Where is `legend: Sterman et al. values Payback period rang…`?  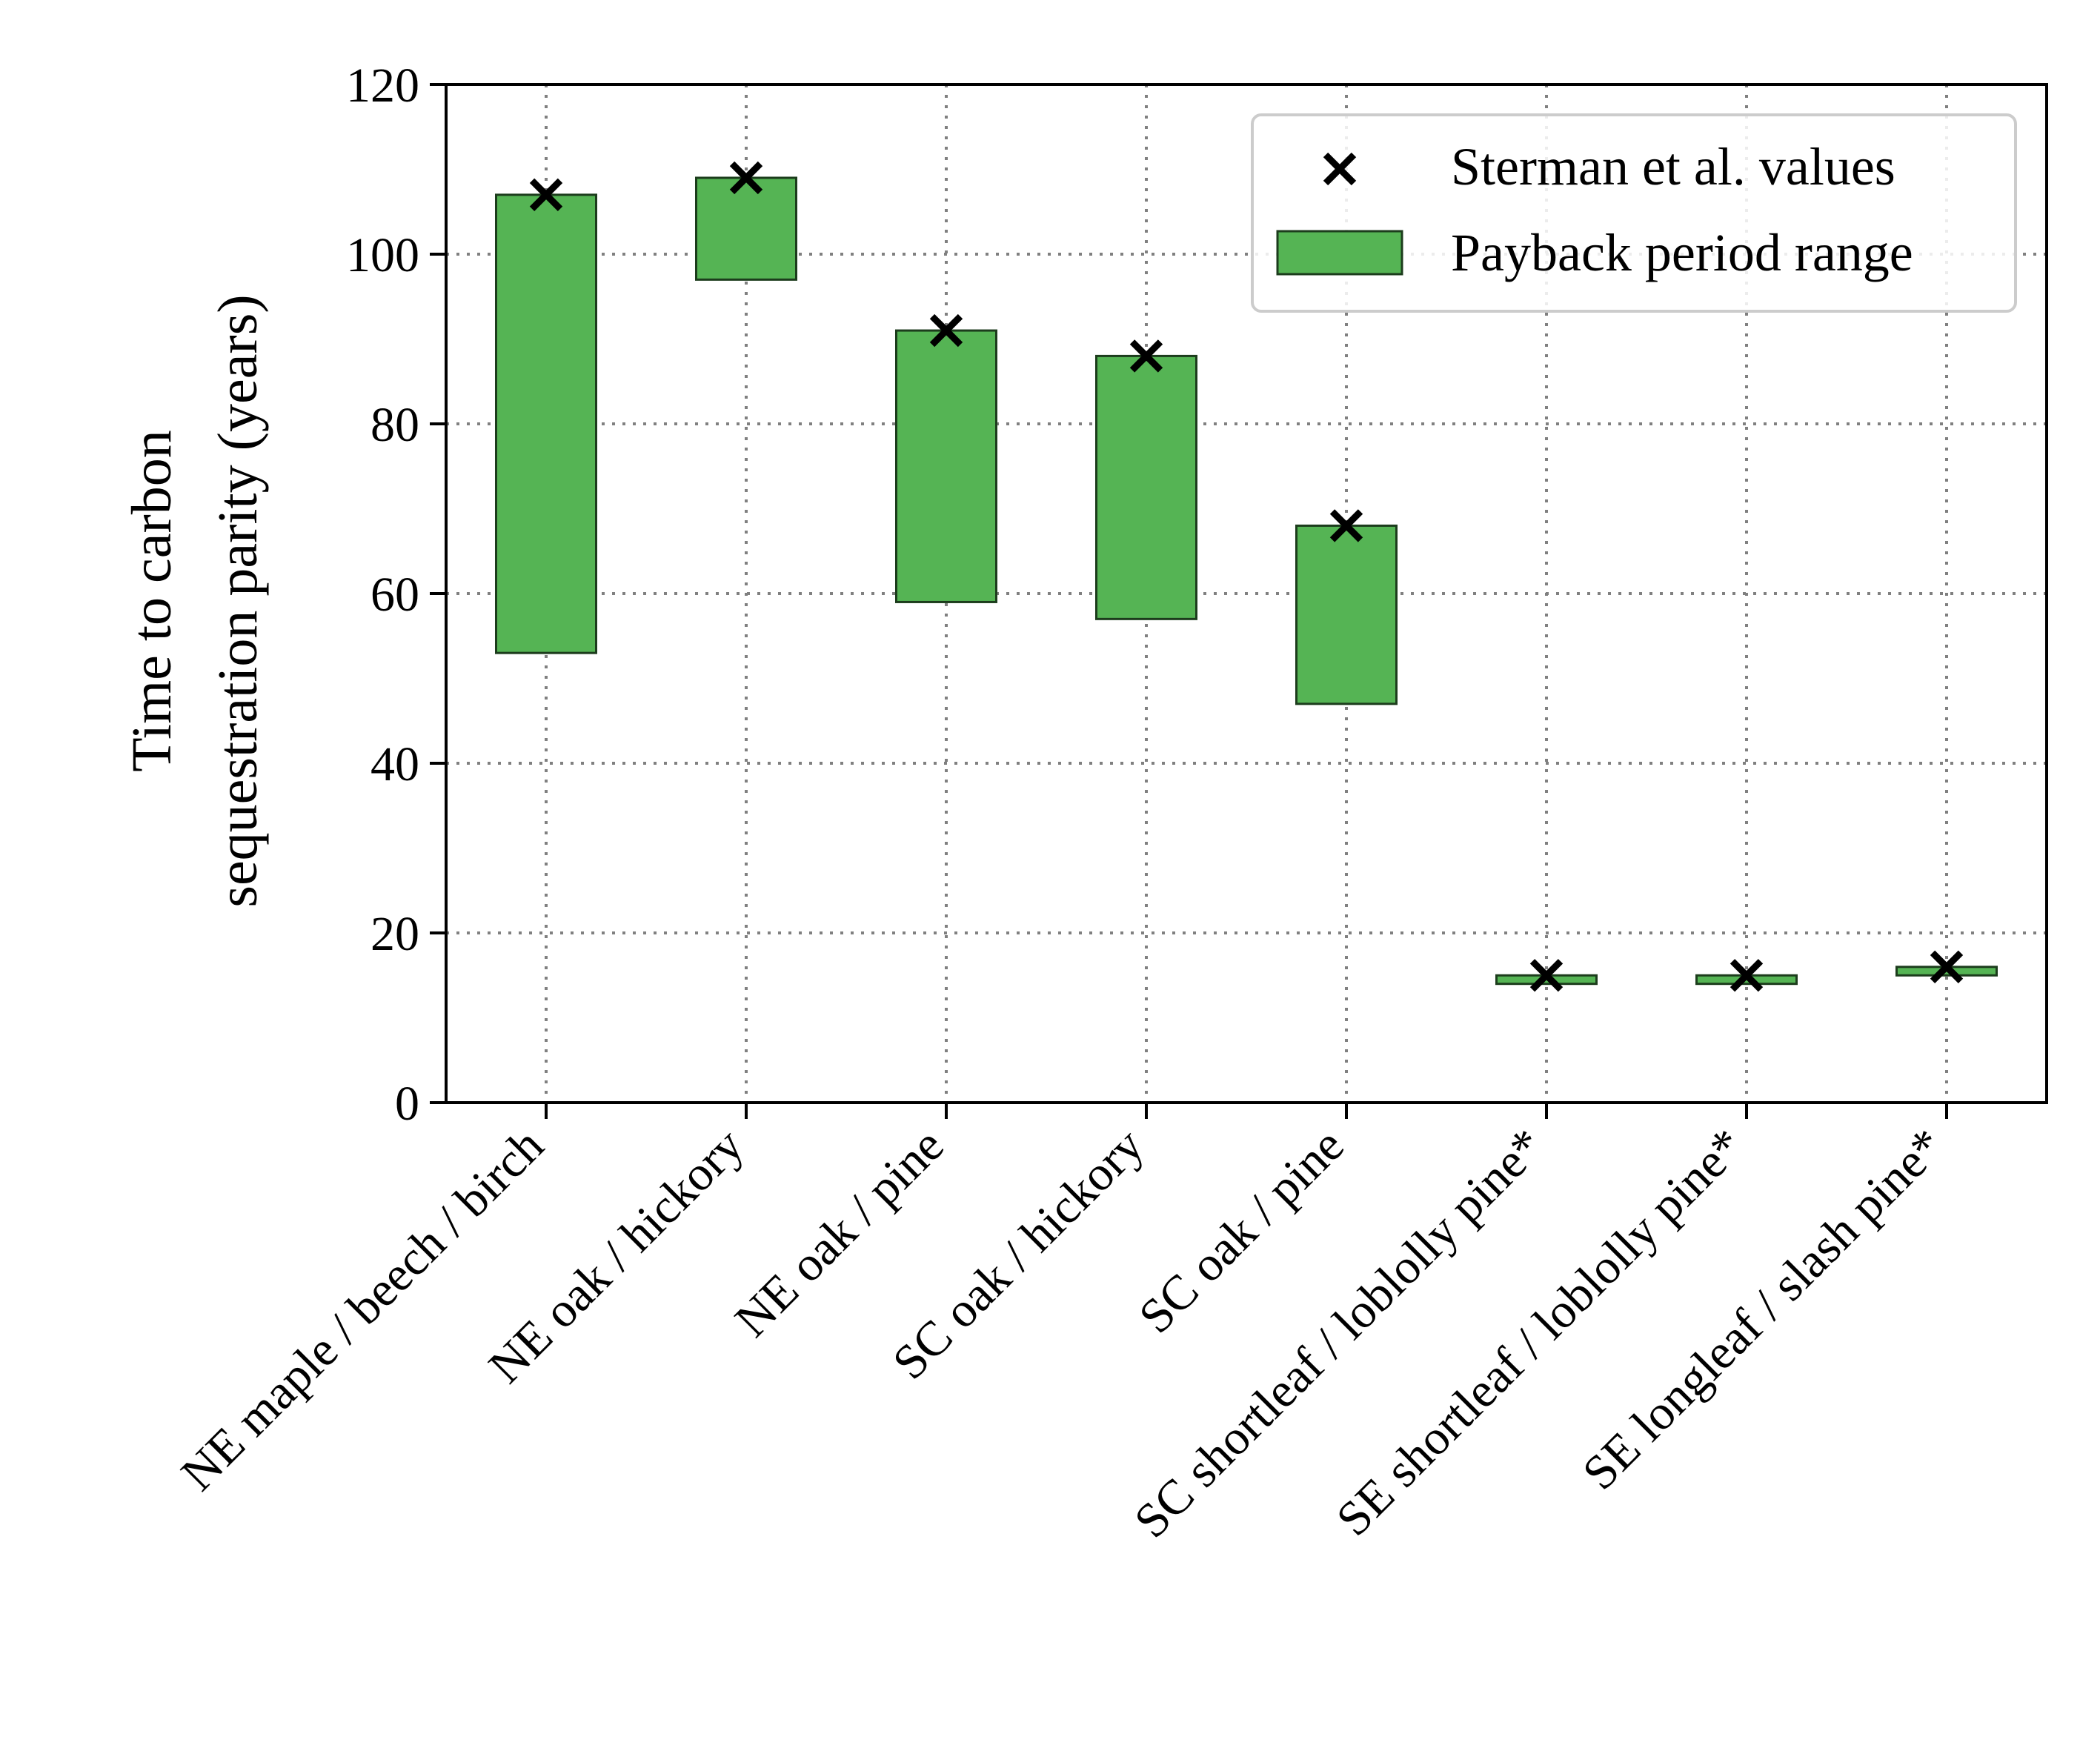
legend: Sterman et al. values Payback period rang… is located at coordinates (1634, 213).